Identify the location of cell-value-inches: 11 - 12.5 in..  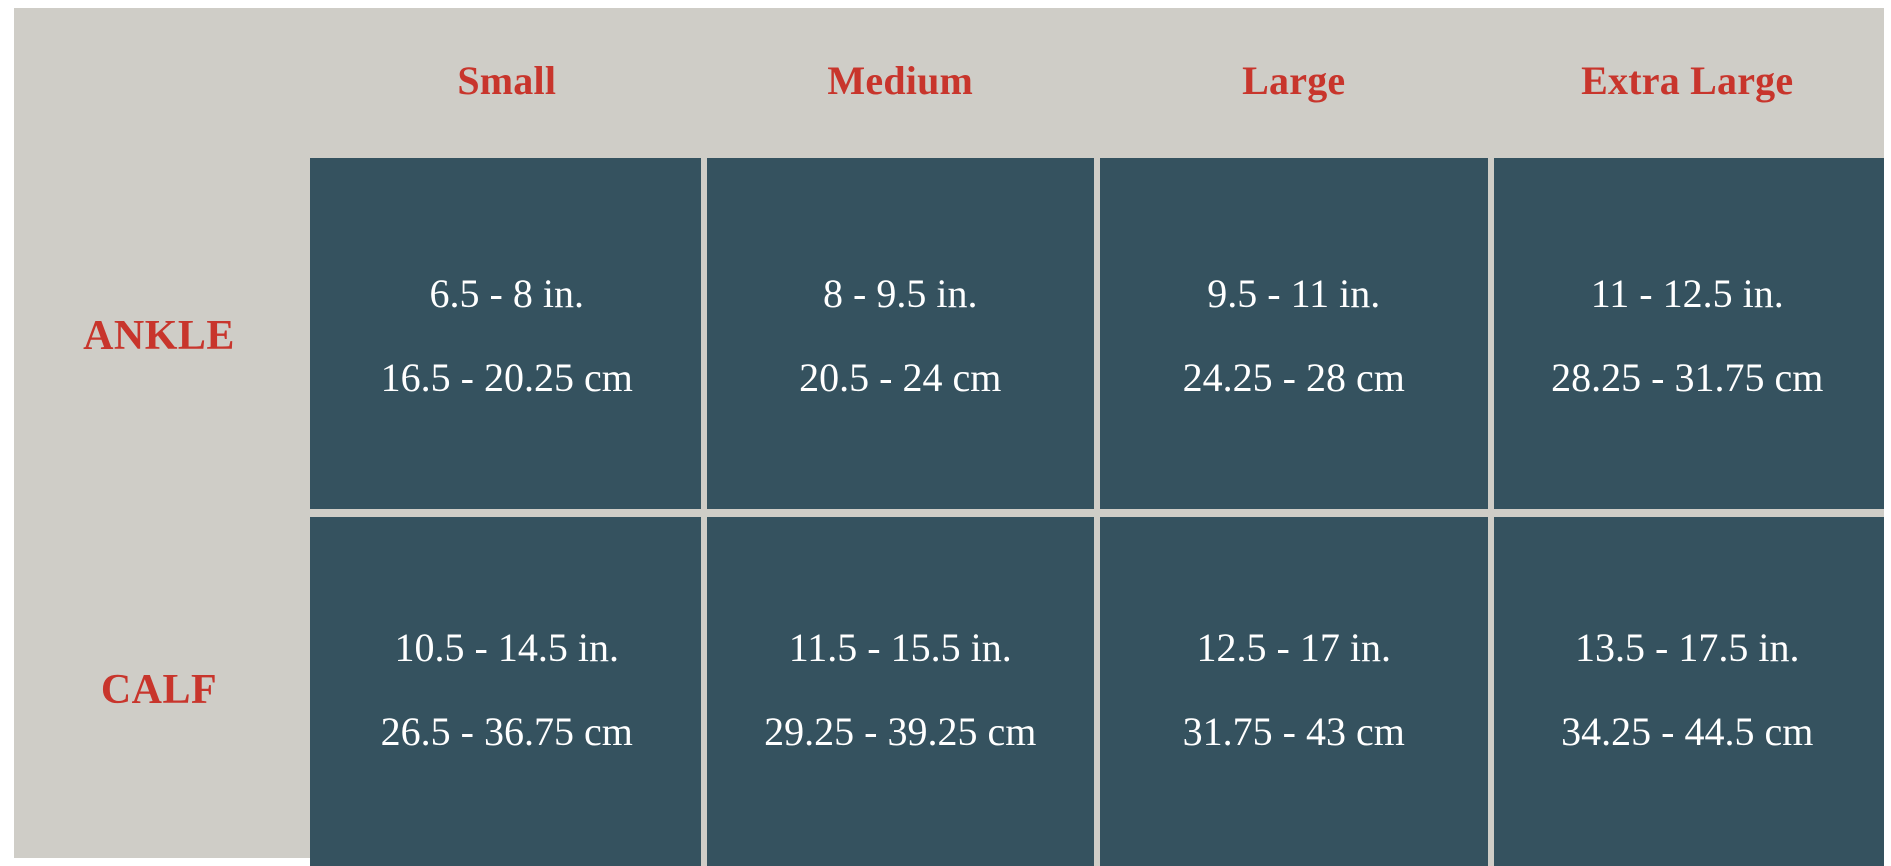
(1687, 293).